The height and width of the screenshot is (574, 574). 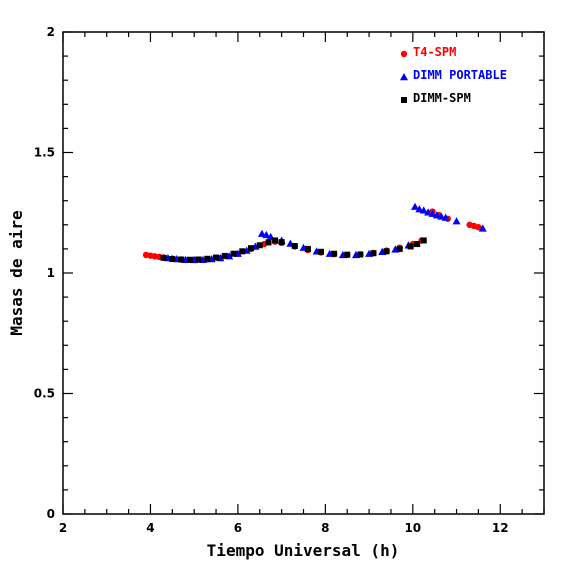 I want to click on data-points, so click(x=314, y=233).